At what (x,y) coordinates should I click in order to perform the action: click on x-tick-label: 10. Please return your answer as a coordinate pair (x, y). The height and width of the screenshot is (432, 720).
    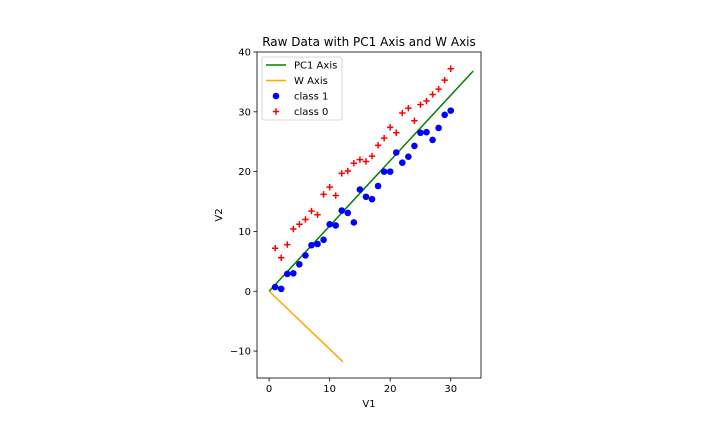
    Looking at the image, I should click on (329, 389).